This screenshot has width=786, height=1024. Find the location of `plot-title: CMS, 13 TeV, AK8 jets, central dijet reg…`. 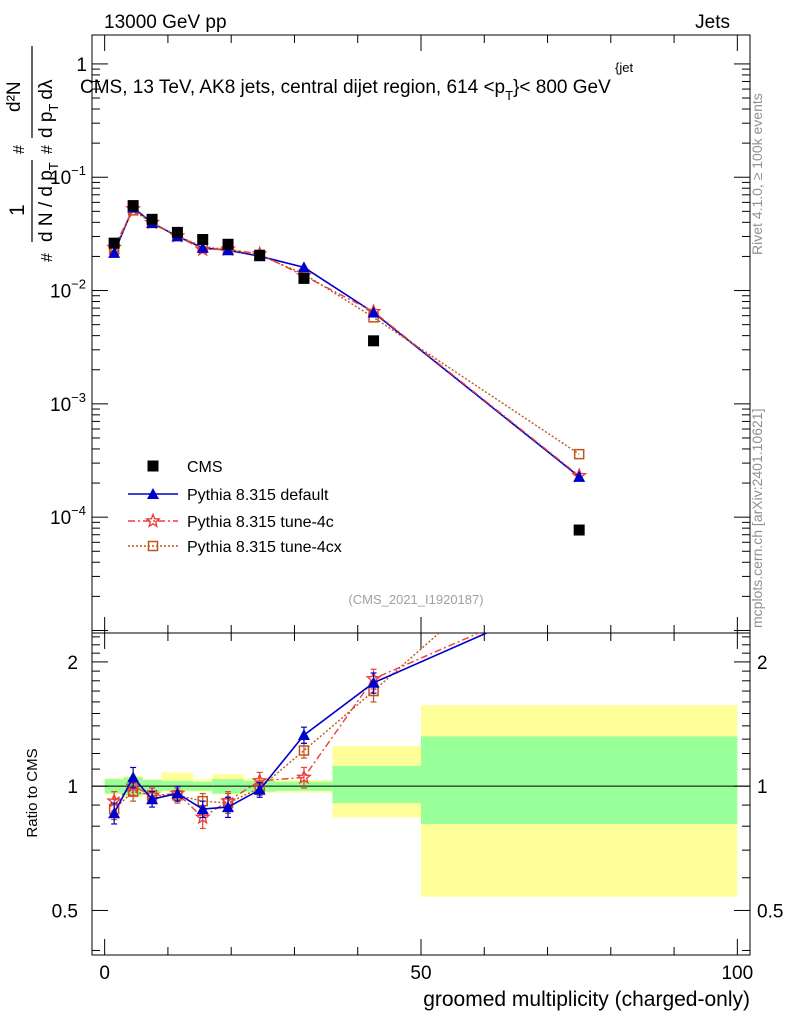

plot-title: CMS, 13 TeV, AK8 jets, central dijet reg… is located at coordinates (345, 90).